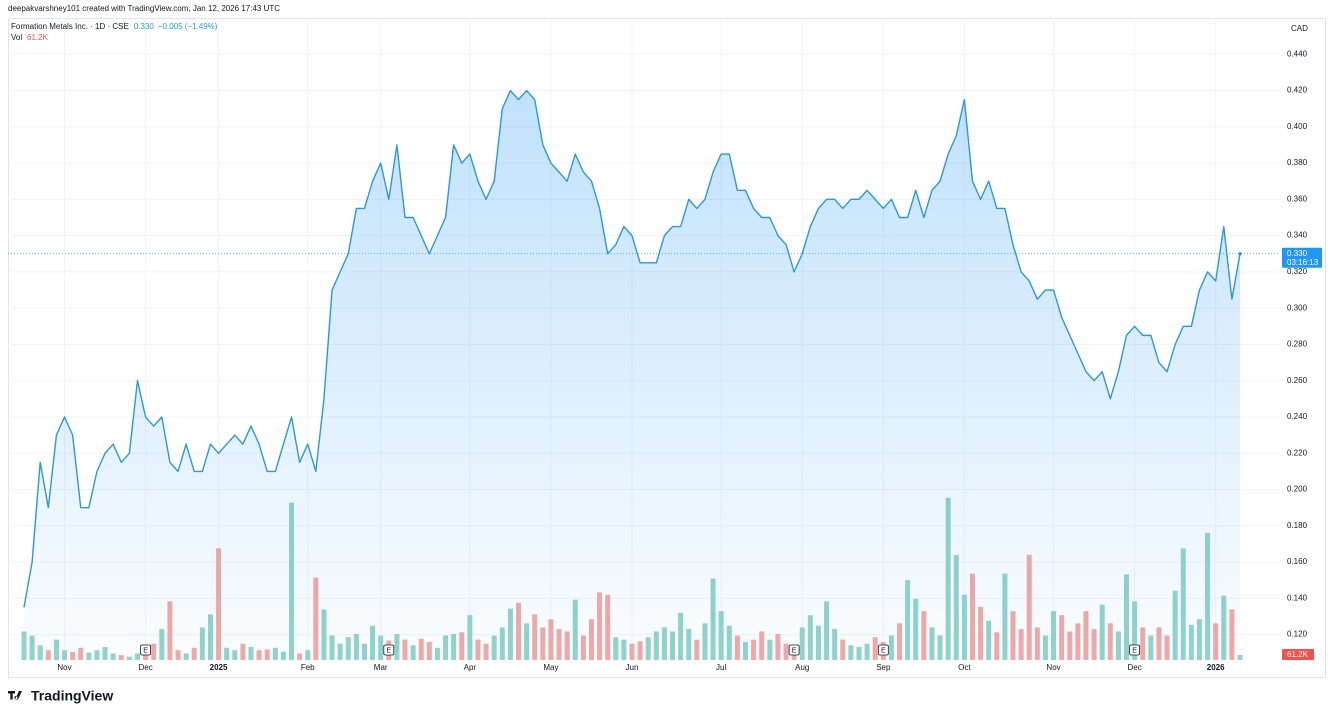  What do you see at coordinates (144, 26) in the screenshot?
I see `legend-last-price: 0.330` at bounding box center [144, 26].